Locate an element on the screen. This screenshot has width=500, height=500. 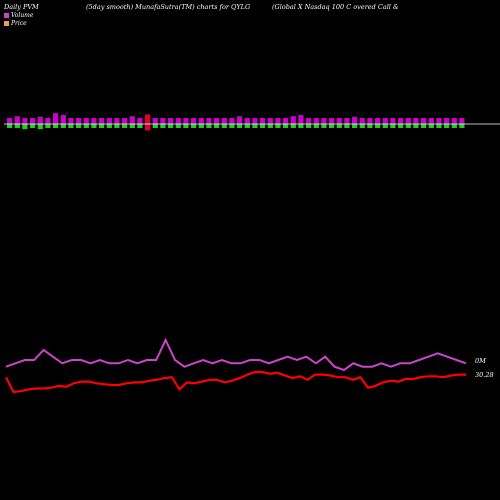
legend-volume: Volume is located at coordinates (18, 15).